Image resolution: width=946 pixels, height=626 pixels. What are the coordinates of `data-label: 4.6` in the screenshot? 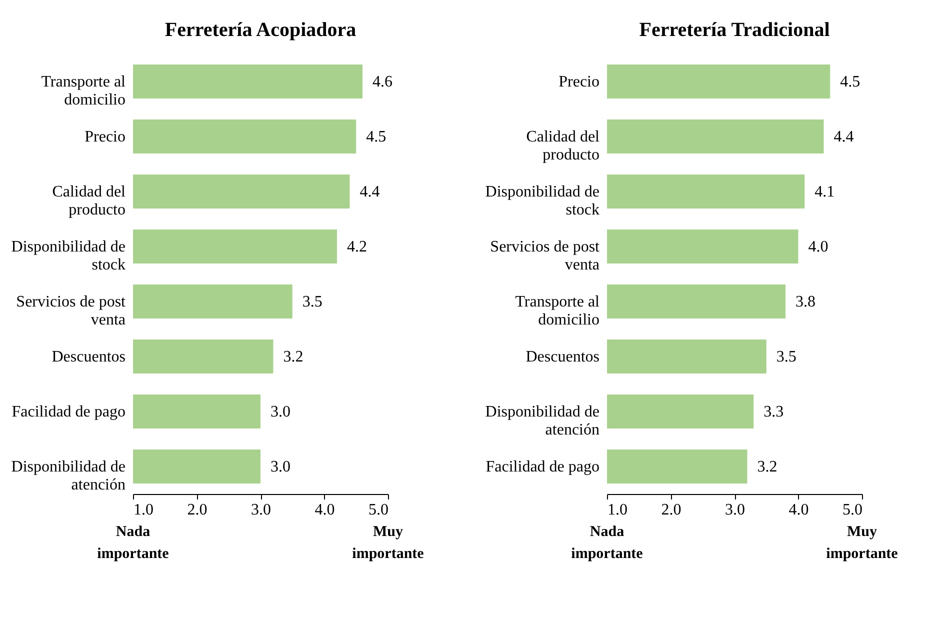 It's located at (382, 82).